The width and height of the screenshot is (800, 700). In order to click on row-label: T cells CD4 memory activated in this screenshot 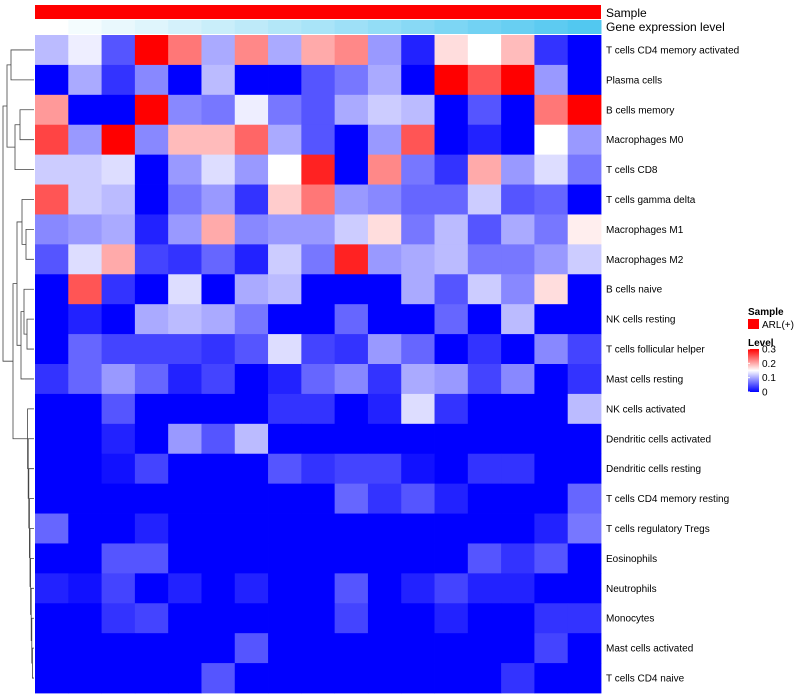, I will do `click(672, 50)`.